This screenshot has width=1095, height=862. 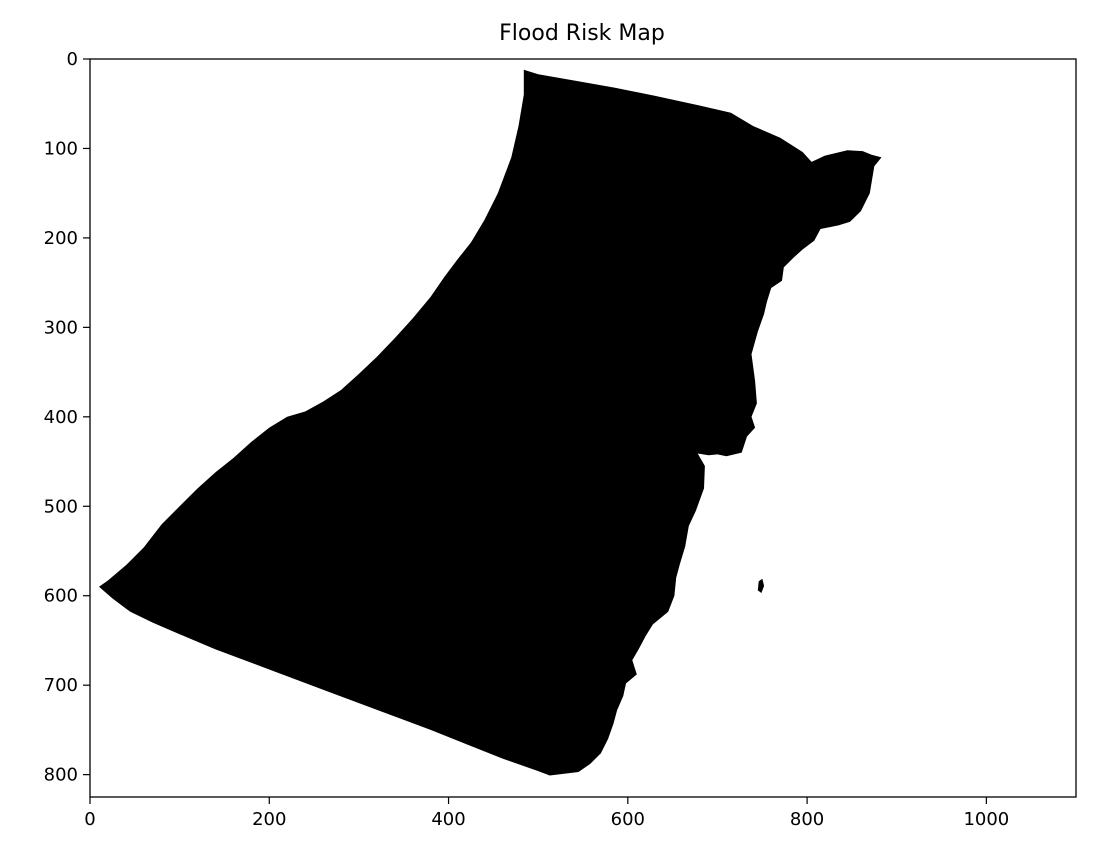 I want to click on y-tick-label-8: 800, so click(x=61, y=775).